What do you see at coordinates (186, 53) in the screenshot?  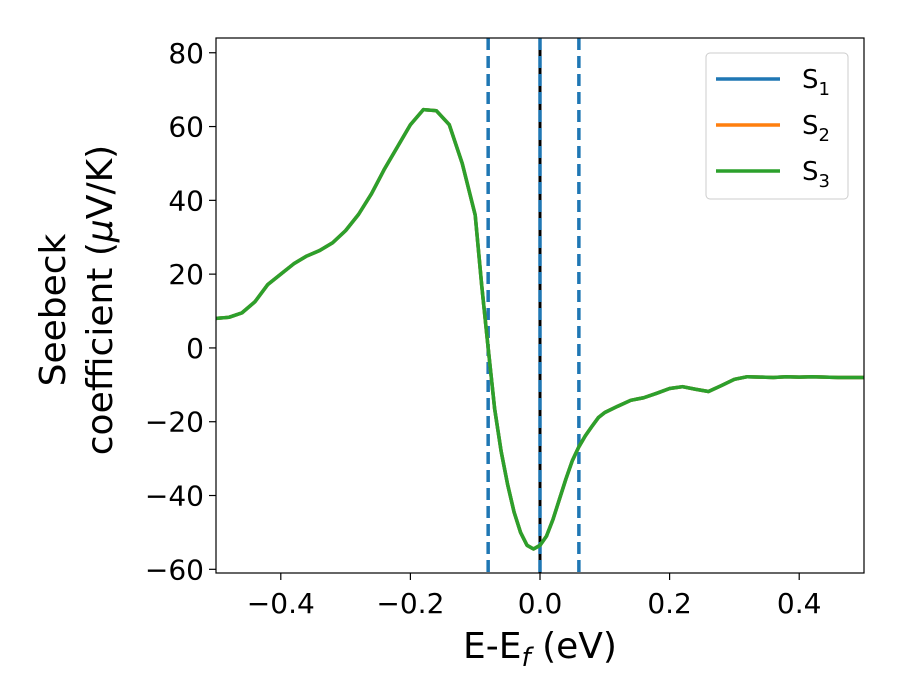 I see `y-tick-label: 80` at bounding box center [186, 53].